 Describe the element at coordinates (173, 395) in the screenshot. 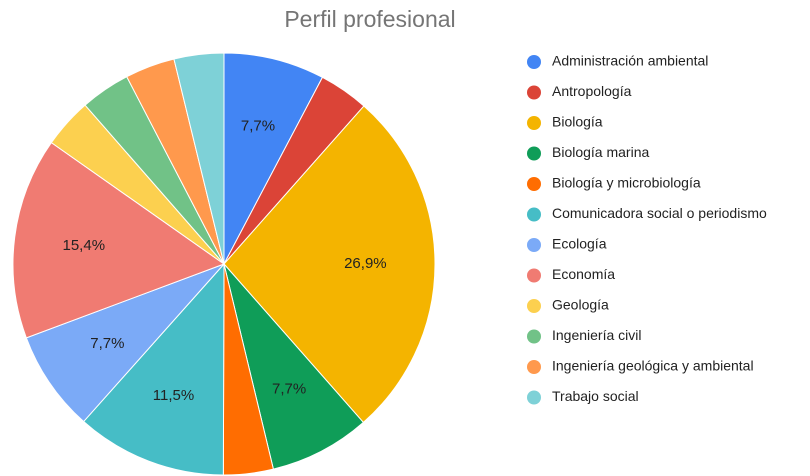

I see `data-label: 11,5%` at that location.